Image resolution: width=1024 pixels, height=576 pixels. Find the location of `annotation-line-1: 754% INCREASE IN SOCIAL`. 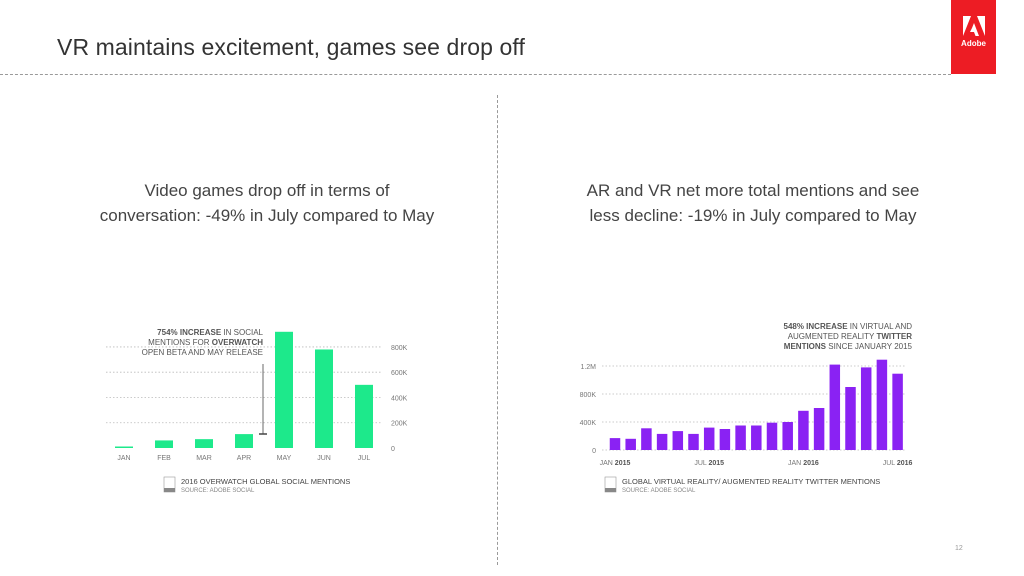

annotation-line-1: 754% INCREASE IN SOCIAL is located at coordinates (210, 332).